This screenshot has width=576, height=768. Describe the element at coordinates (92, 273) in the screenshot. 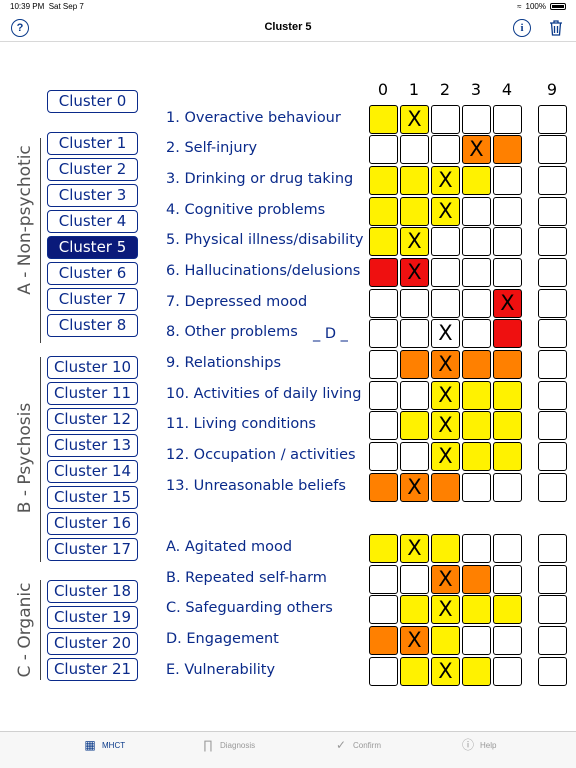

I see `cluster-button: Cluster 6` at that location.